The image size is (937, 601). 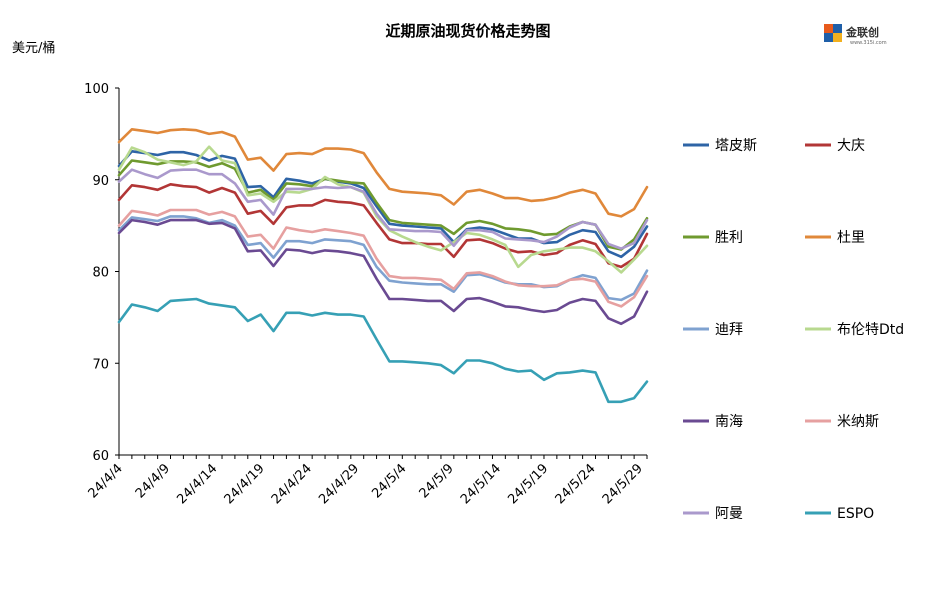 What do you see at coordinates (623, 484) in the screenshot?
I see `x-tick-label: 24/5/29` at bounding box center [623, 484].